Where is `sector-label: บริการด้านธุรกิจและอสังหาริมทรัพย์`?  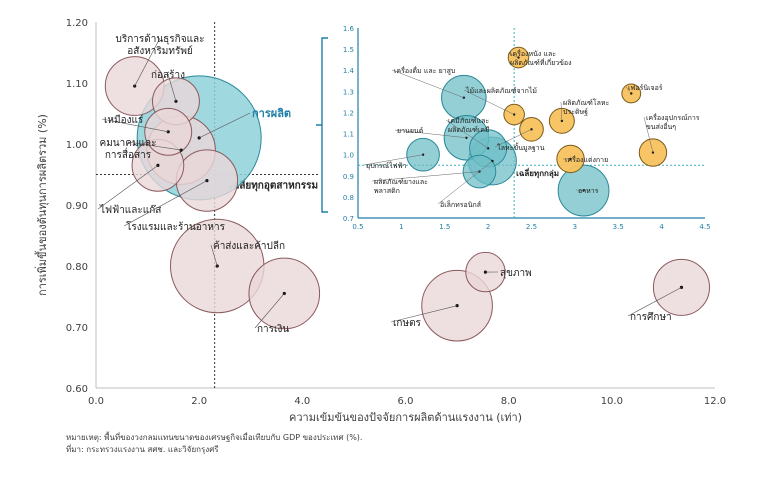
sector-label: บริการด้านธุรกิจและอสังหาริมทรัพย์ is located at coordinates (159, 45).